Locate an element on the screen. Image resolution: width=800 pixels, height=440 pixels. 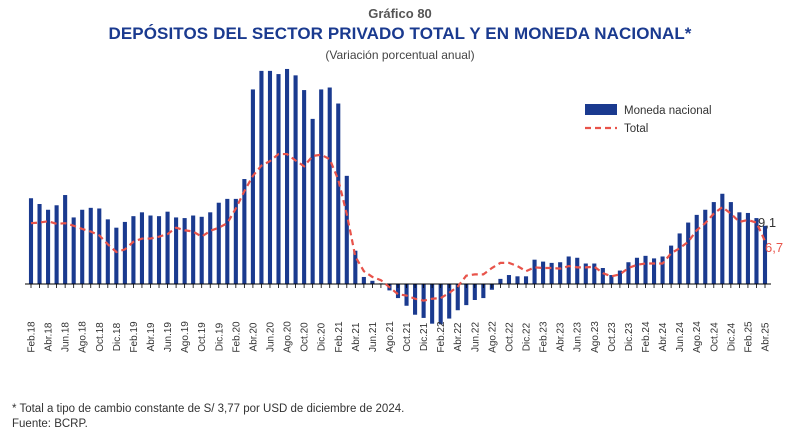
x-tick-label: Feb.19 is located at coordinates (134, 337).